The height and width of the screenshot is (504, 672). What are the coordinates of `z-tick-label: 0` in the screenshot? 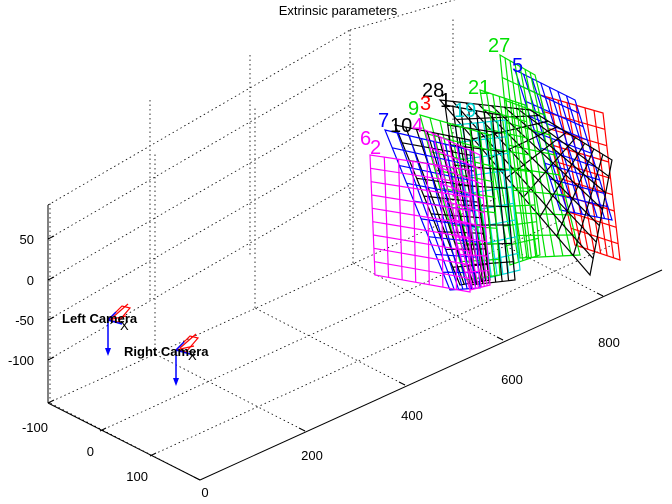 It's located at (30, 280).